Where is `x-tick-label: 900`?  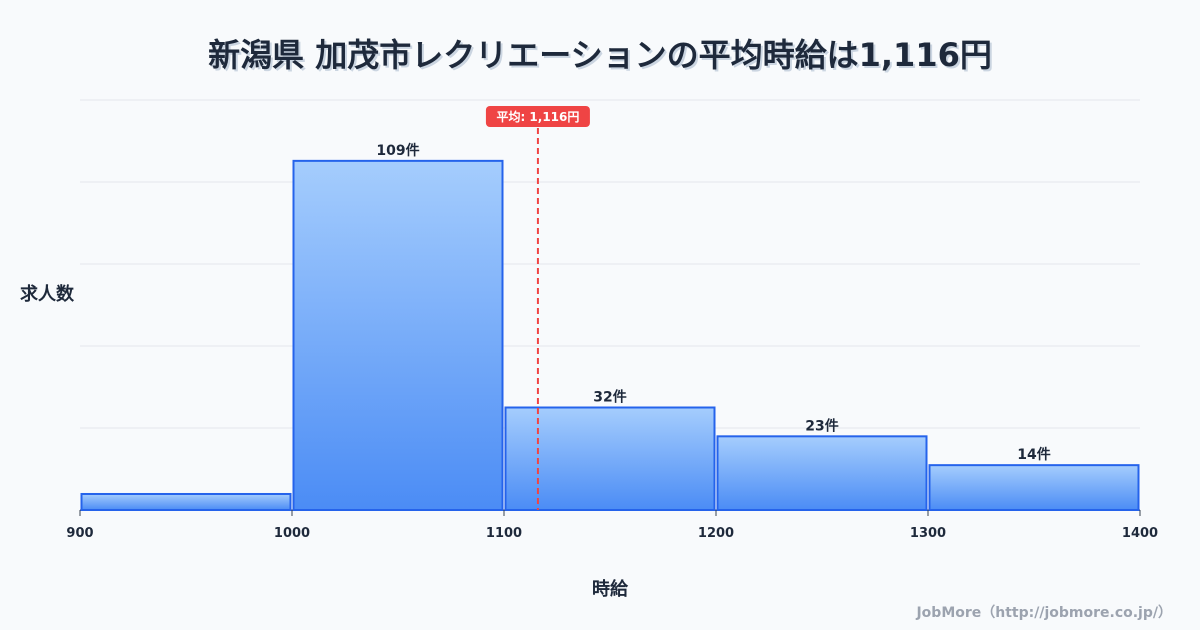 x-tick-label: 900 is located at coordinates (79, 533).